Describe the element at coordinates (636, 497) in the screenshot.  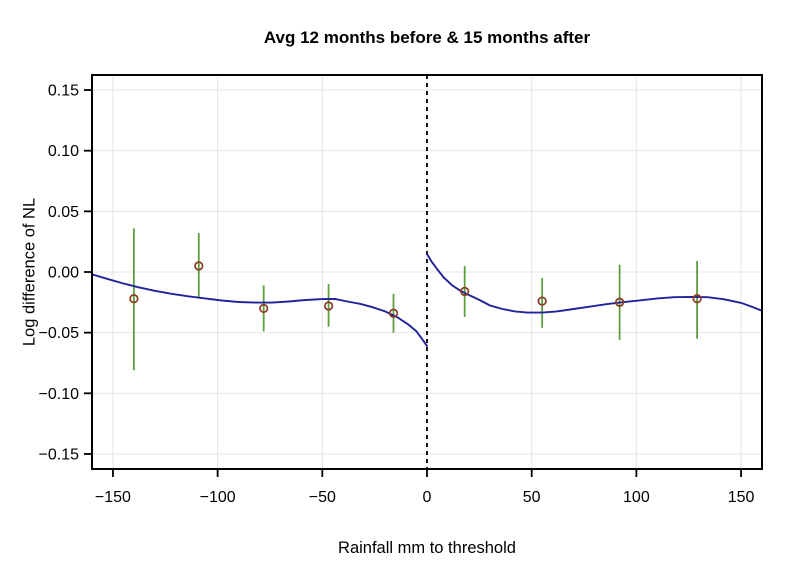
I see `x-tick-label: 100` at that location.